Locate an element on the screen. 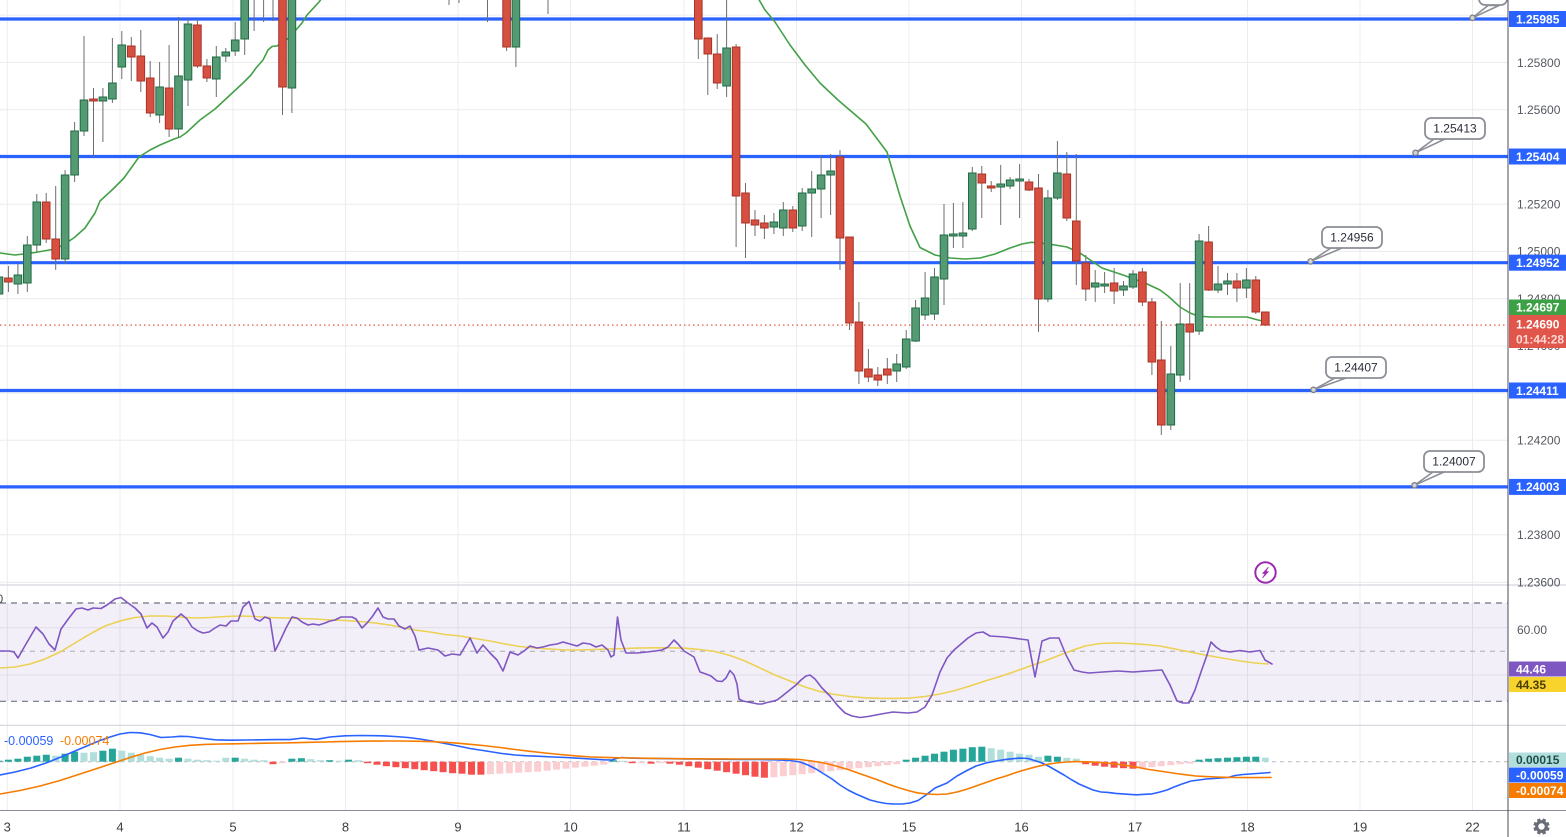  svg-text: 10 is located at coordinates (570, 827).